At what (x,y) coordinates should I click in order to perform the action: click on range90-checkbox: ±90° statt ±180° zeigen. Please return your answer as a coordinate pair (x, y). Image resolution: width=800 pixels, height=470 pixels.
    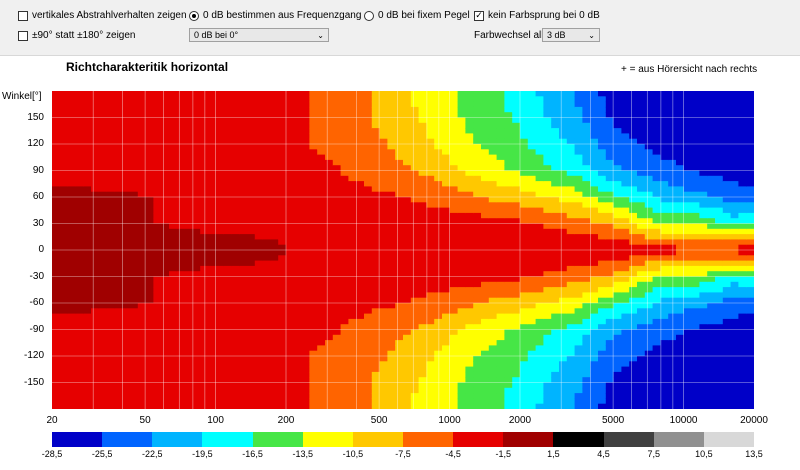
    Looking at the image, I should click on (76, 35).